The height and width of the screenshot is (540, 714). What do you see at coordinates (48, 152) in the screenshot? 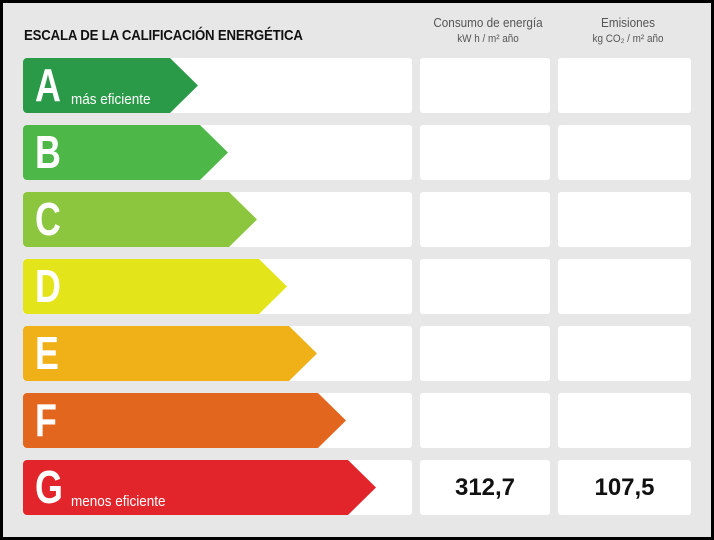
I see `rating-letter: B` at bounding box center [48, 152].